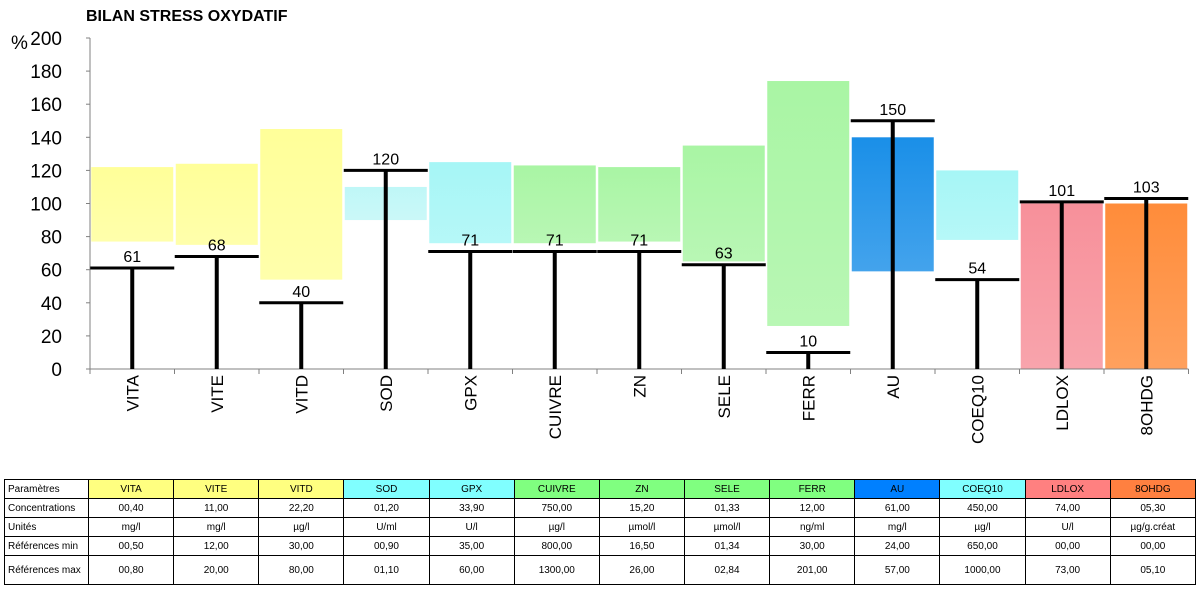 This screenshot has height=591, width=1200. What do you see at coordinates (217, 245) in the screenshot?
I see `data-label-vite: 68` at bounding box center [217, 245].